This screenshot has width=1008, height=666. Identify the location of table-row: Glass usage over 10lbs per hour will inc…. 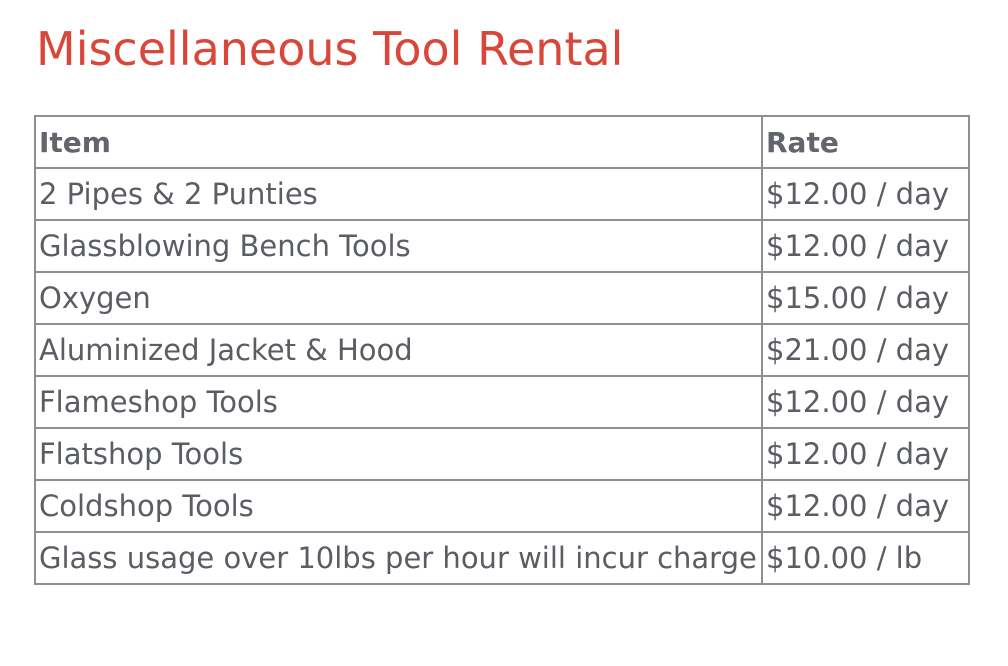
(502, 558).